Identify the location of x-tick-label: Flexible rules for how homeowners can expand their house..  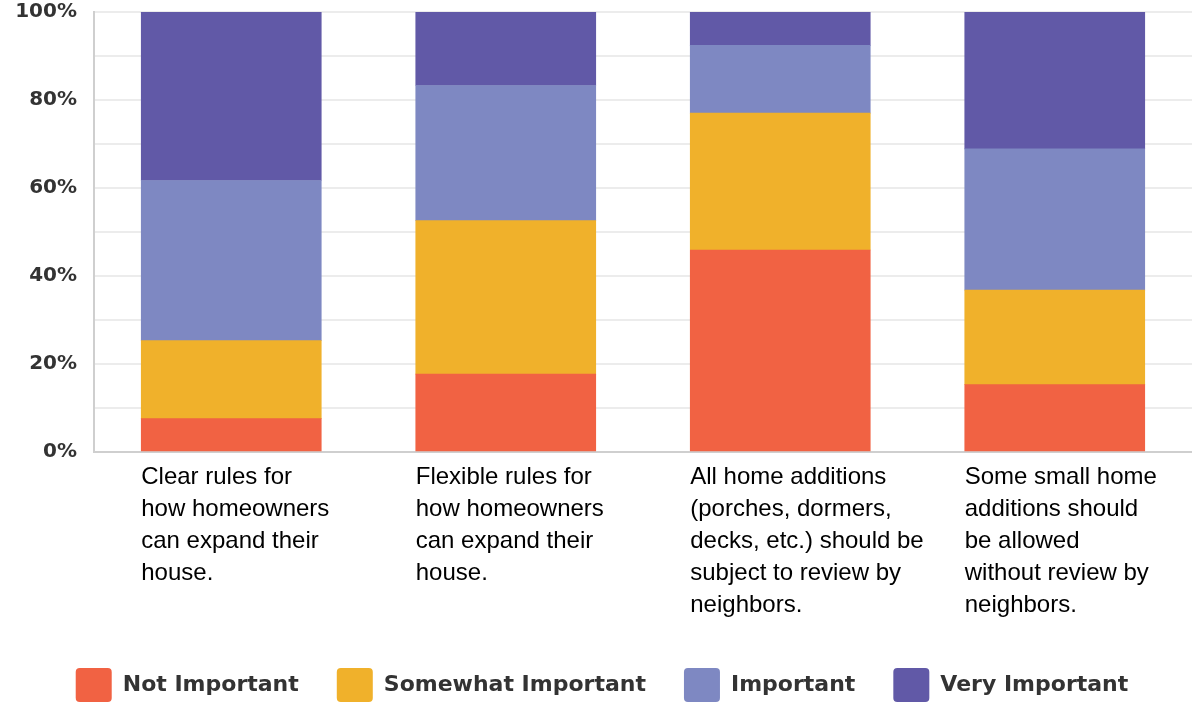
(509, 523).